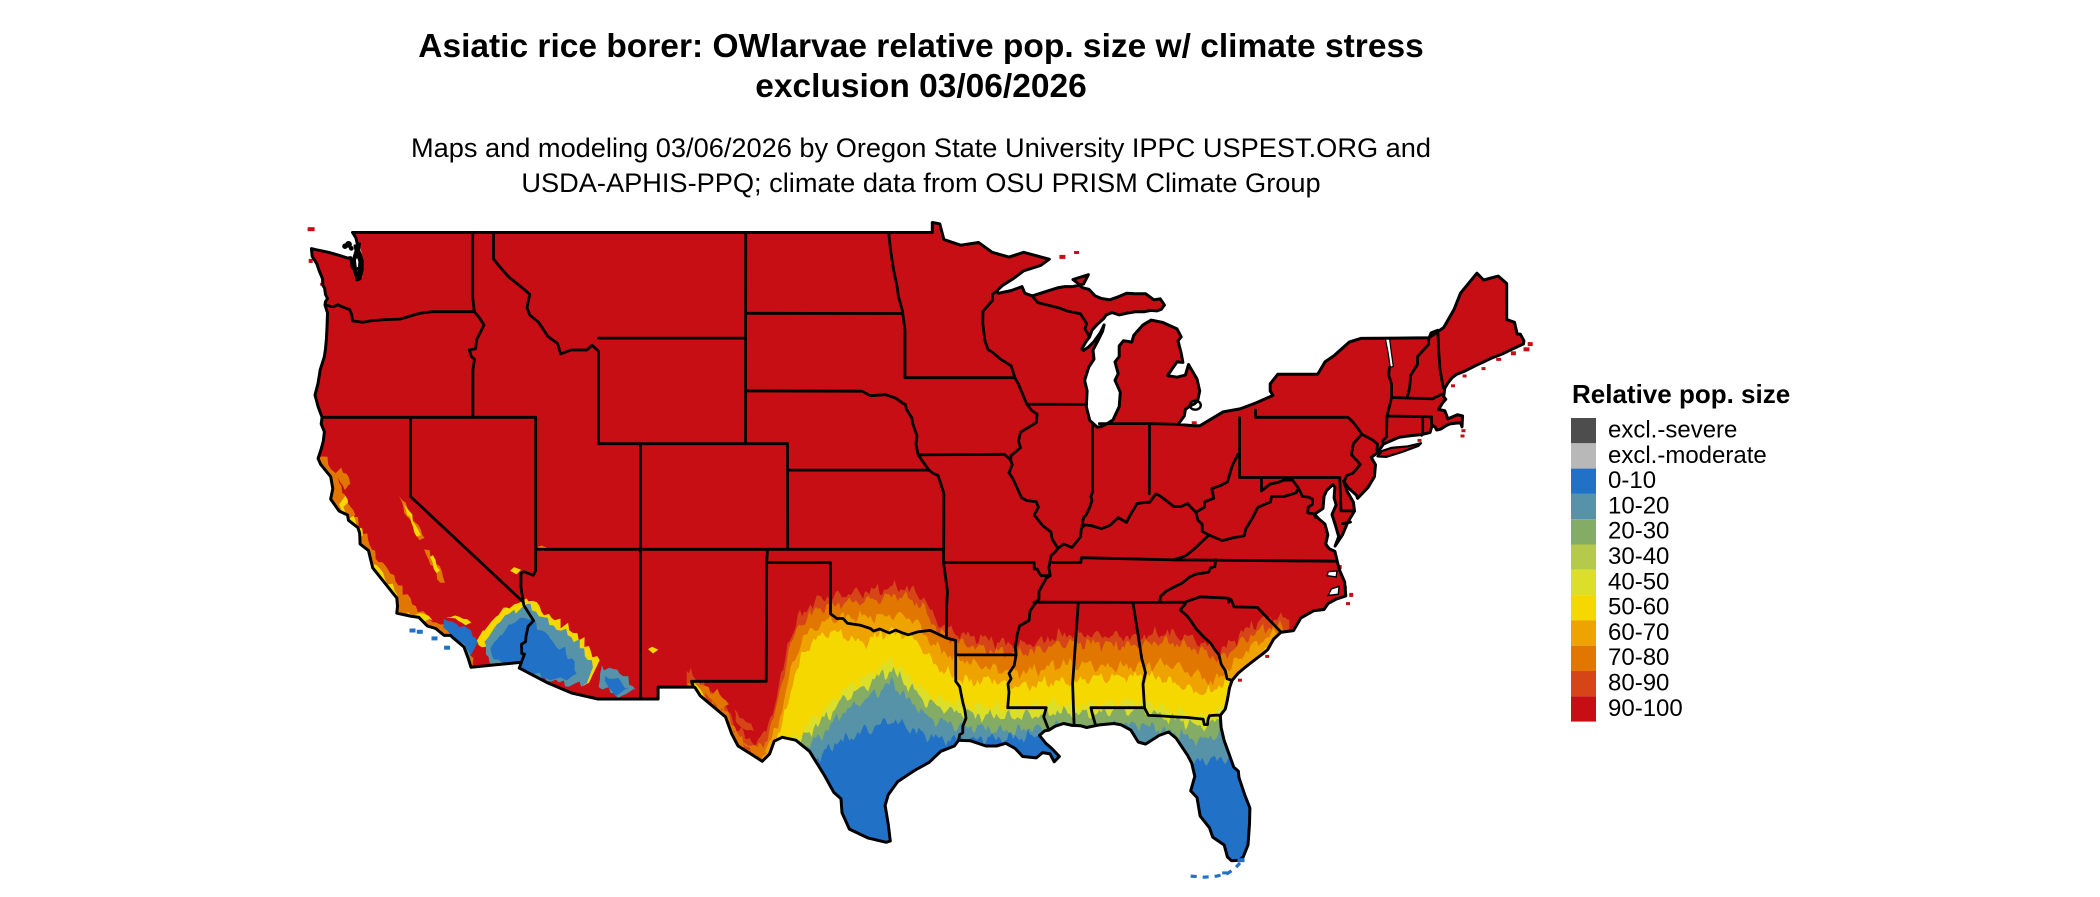 This screenshot has width=2100, height=897. Describe the element at coordinates (1638, 632) in the screenshot. I see `svg-text: 60-70` at that location.